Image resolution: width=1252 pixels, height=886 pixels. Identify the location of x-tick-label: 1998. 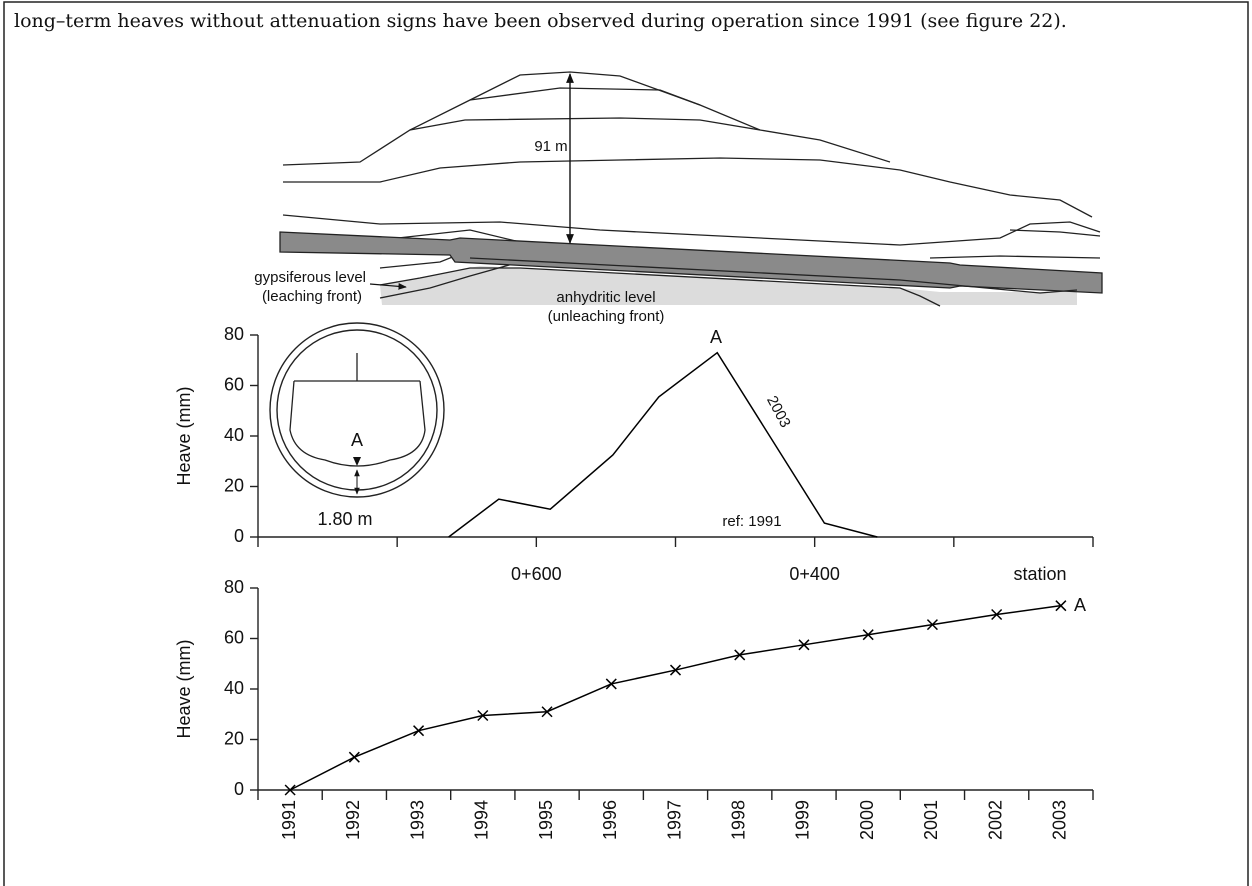
(738, 820).